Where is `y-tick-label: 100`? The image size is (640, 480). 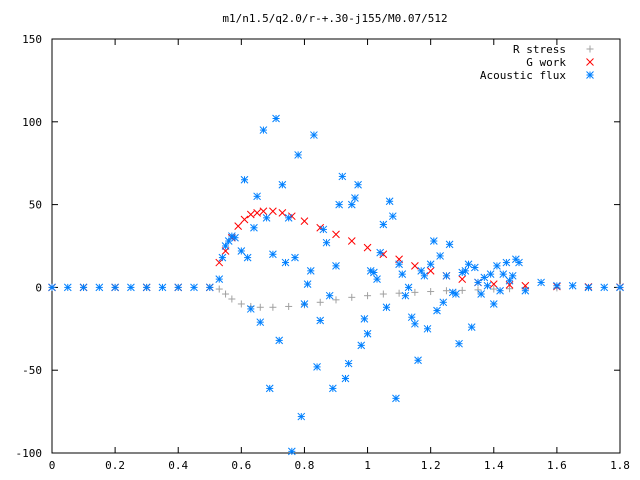
y-tick-label: 100 is located at coordinates (32, 122).